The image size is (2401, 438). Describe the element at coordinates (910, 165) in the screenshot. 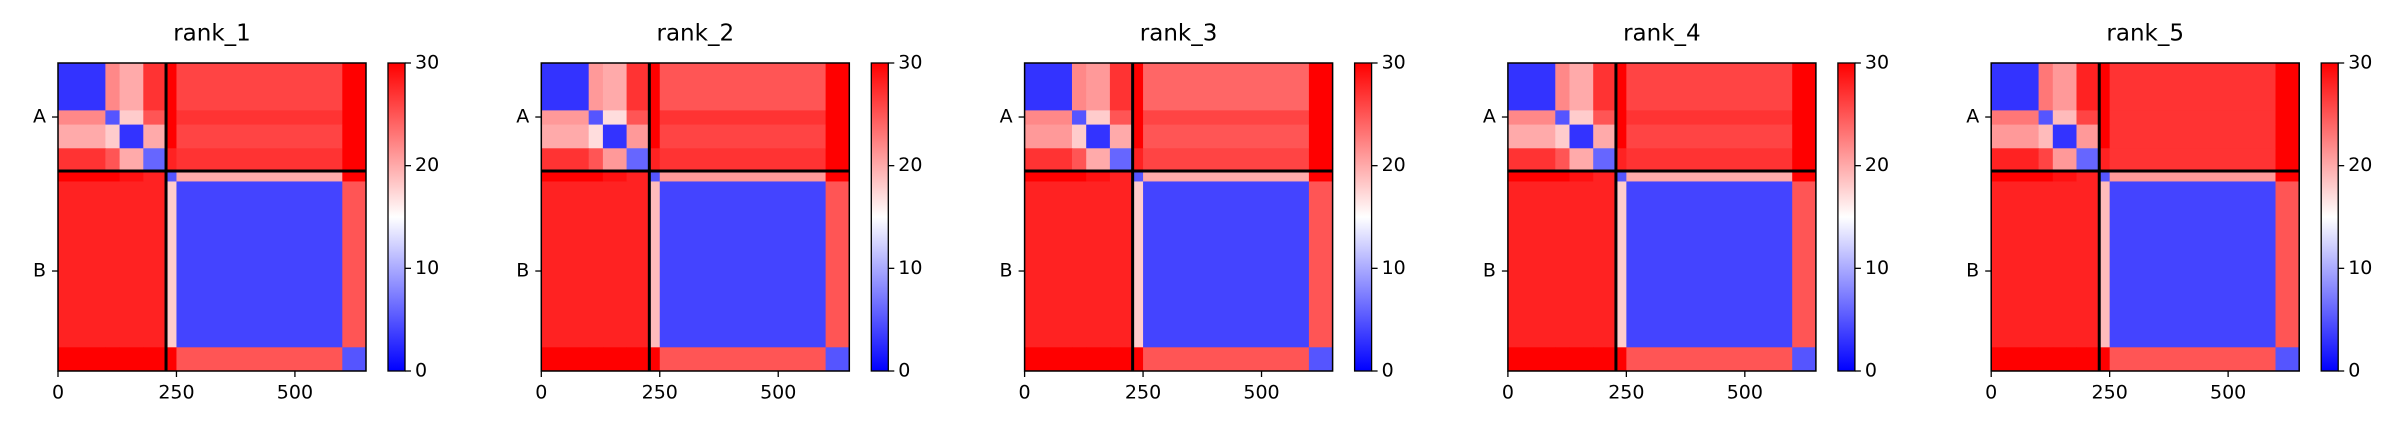

I see `colorbar-tick-label: 20` at that location.